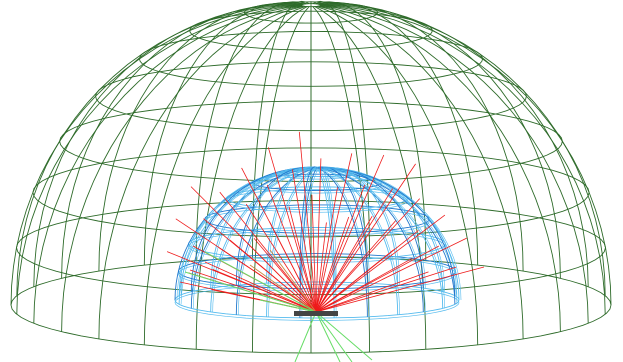 This screenshot has height=362, width=623. What do you see at coordinates (316, 313) in the screenshot?
I see `source-bar` at bounding box center [316, 313].